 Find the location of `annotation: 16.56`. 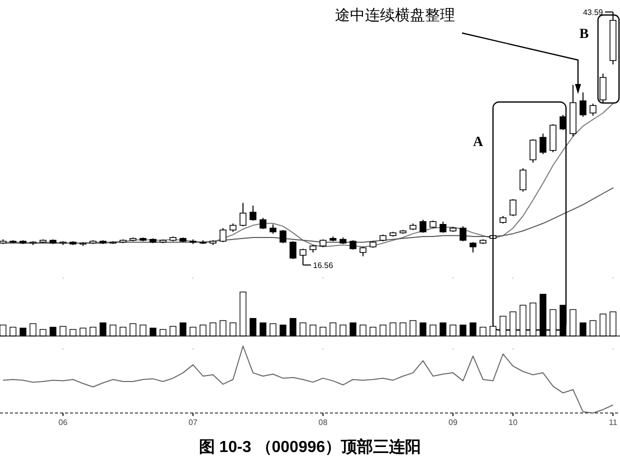

annotation: 16.56 is located at coordinates (323, 265).